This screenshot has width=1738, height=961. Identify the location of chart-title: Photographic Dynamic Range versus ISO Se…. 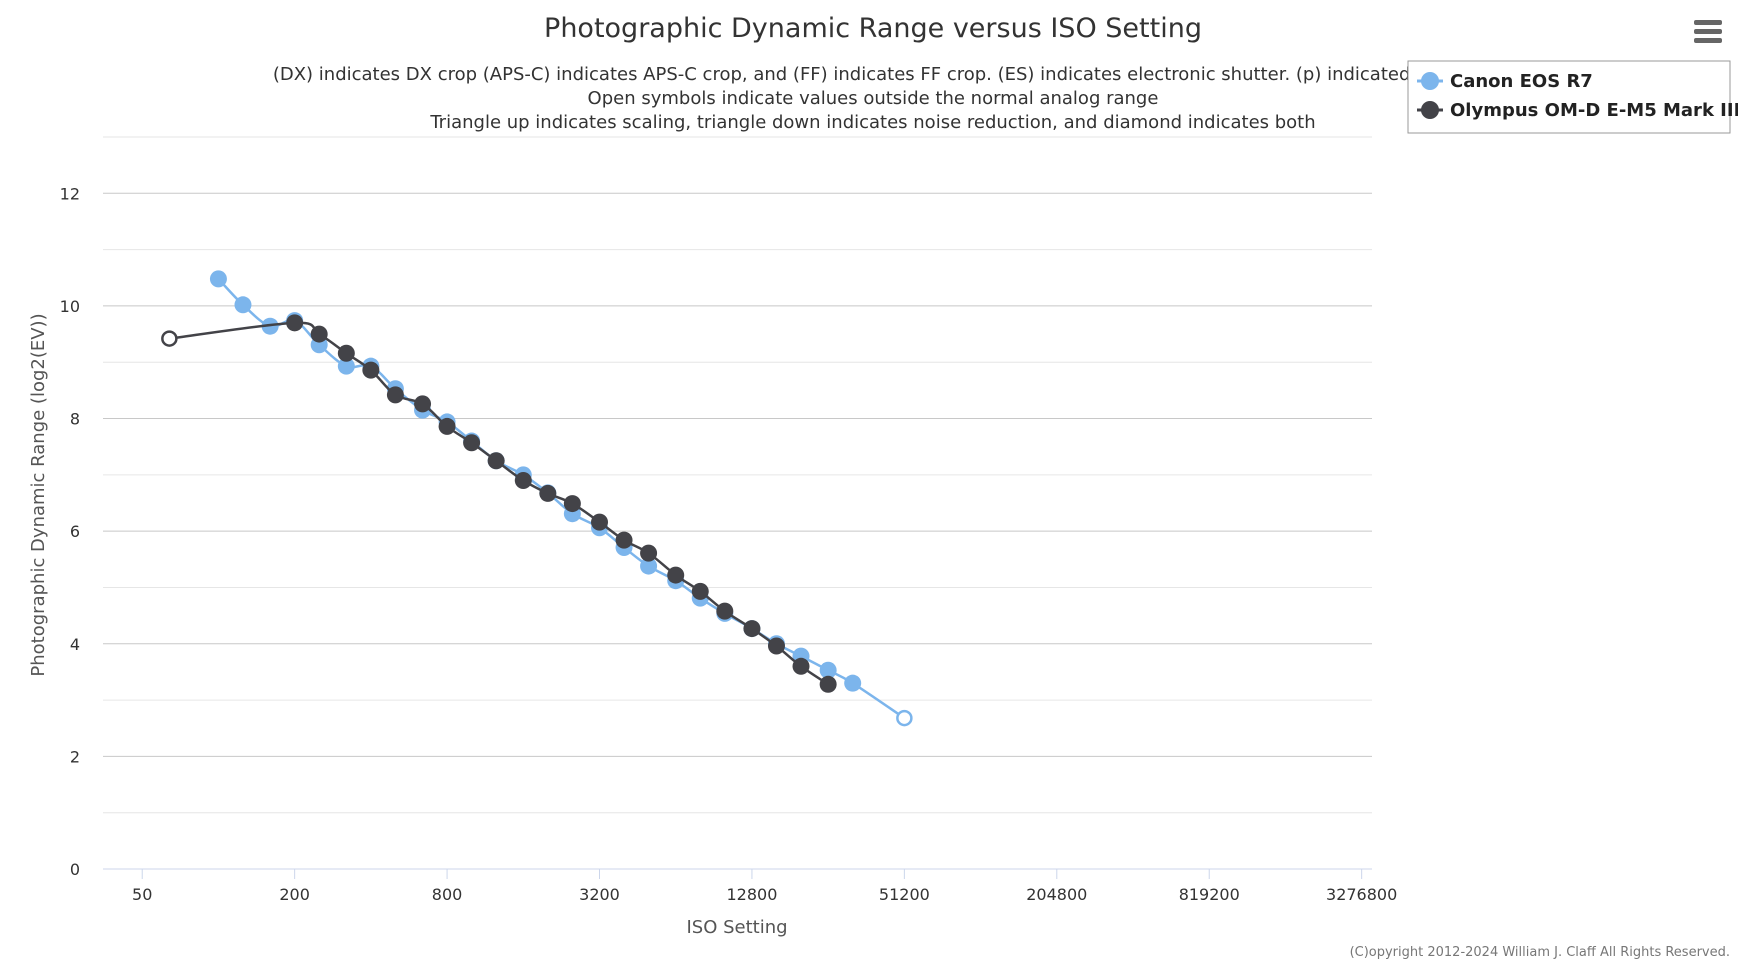
(873, 28).